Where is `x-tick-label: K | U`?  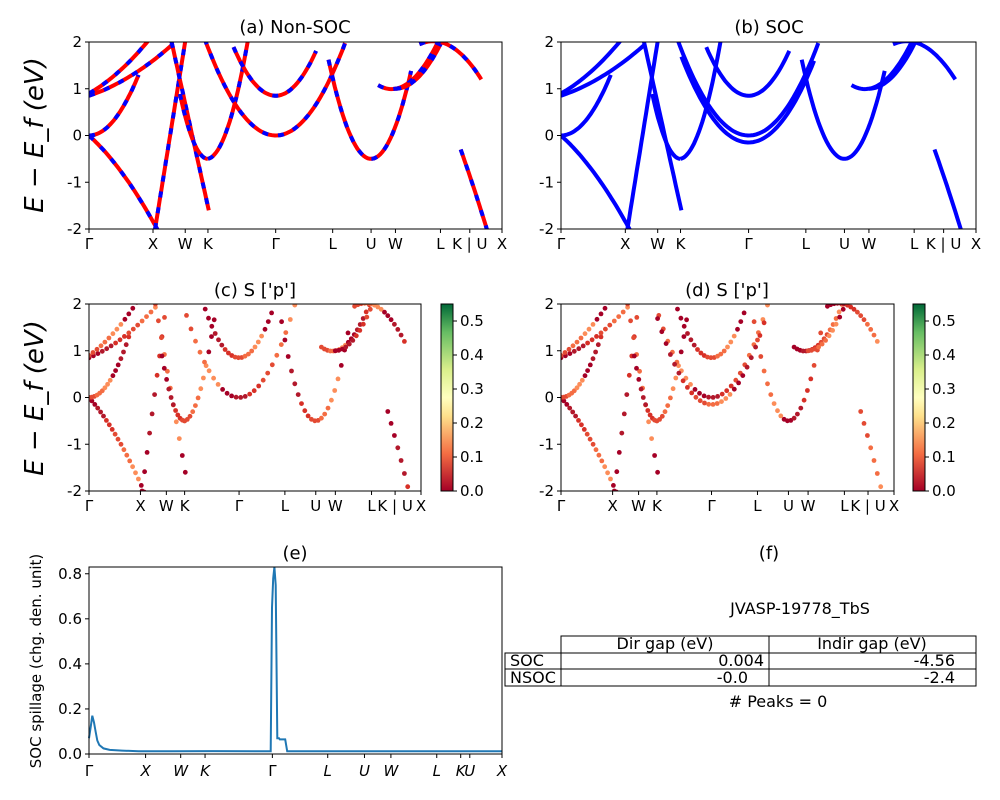
x-tick-label: K | U is located at coordinates (469, 244).